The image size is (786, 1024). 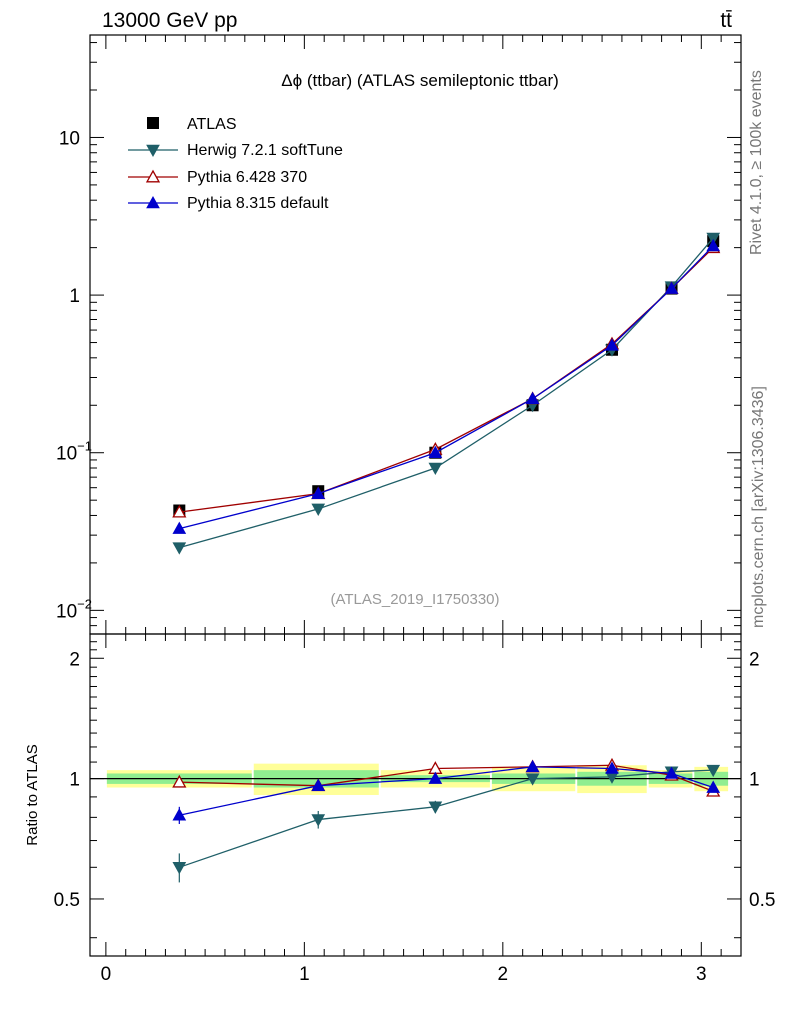 What do you see at coordinates (446, 820) in the screenshot?
I see `ratio-series` at bounding box center [446, 820].